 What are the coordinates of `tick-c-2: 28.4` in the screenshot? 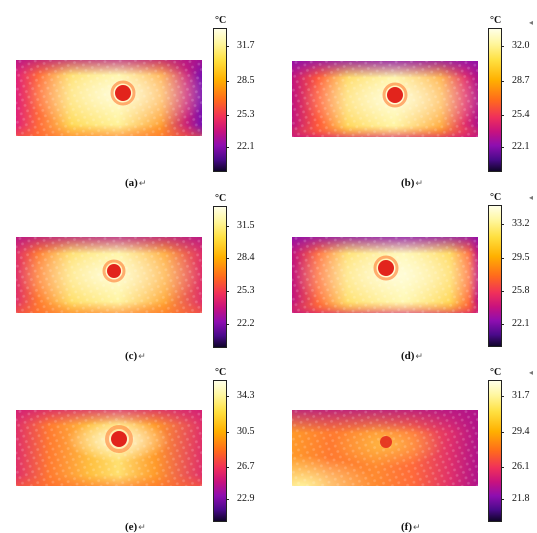 It's located at (246, 257).